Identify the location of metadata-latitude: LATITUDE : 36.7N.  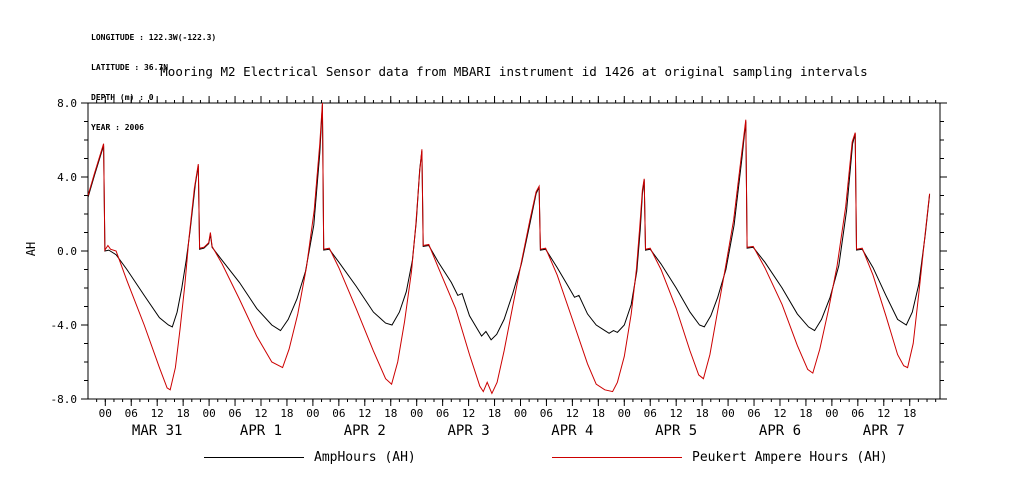
(130, 67).